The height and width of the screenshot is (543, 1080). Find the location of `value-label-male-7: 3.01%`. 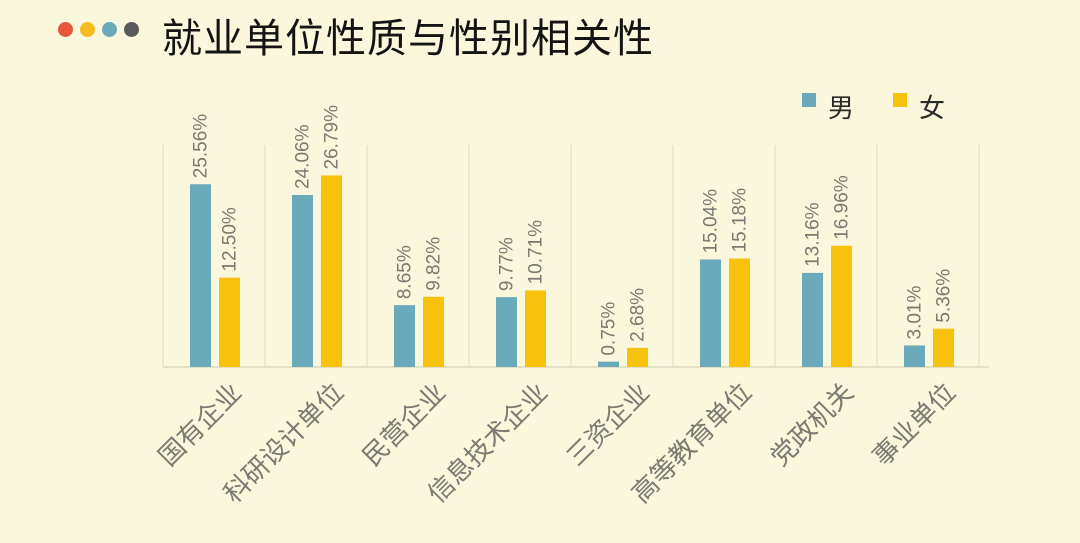

value-label-male-7: 3.01% is located at coordinates (915, 312).